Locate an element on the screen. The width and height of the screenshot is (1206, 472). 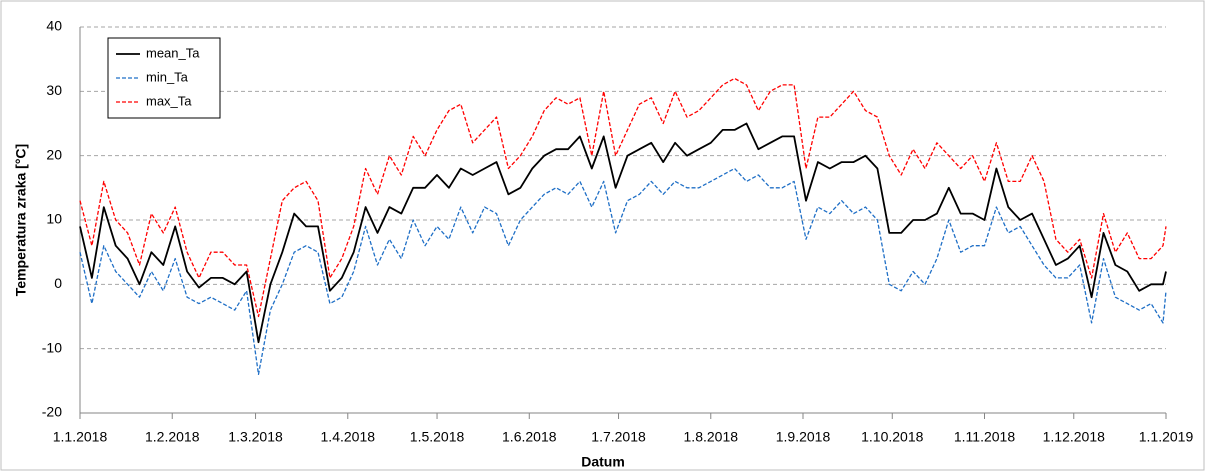
y-axis-label: Temperatura zraka [°C] is located at coordinates (21, 220).